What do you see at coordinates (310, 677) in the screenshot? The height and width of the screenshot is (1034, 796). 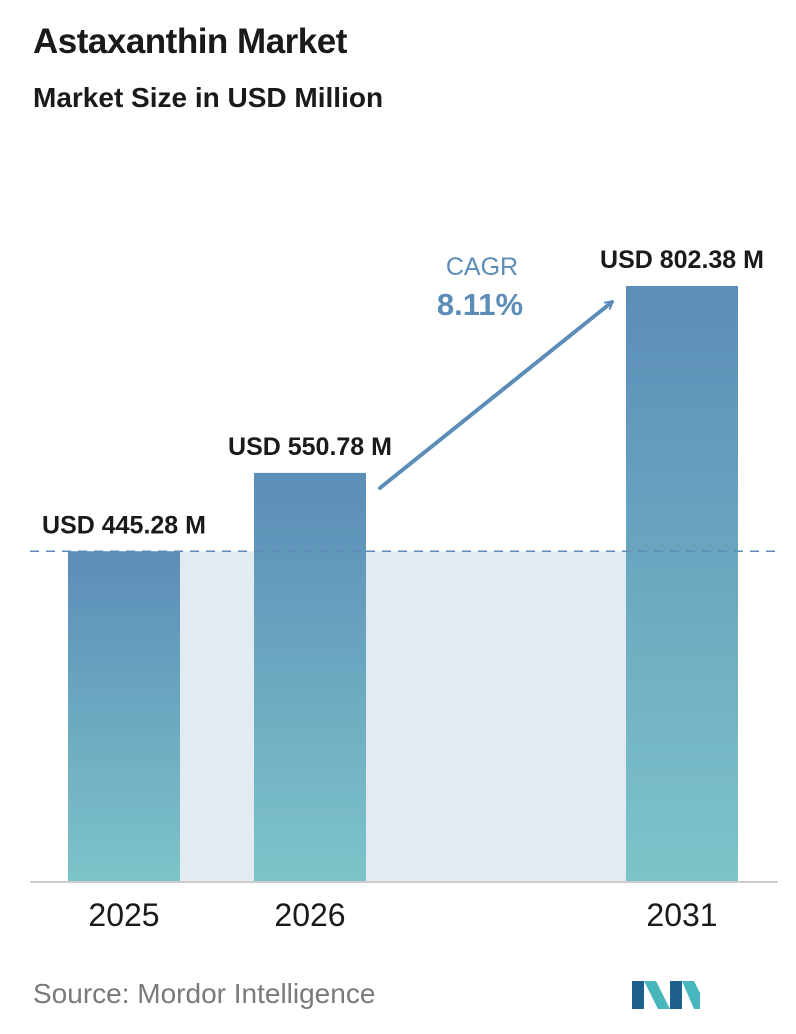 I see `bar-2026` at bounding box center [310, 677].